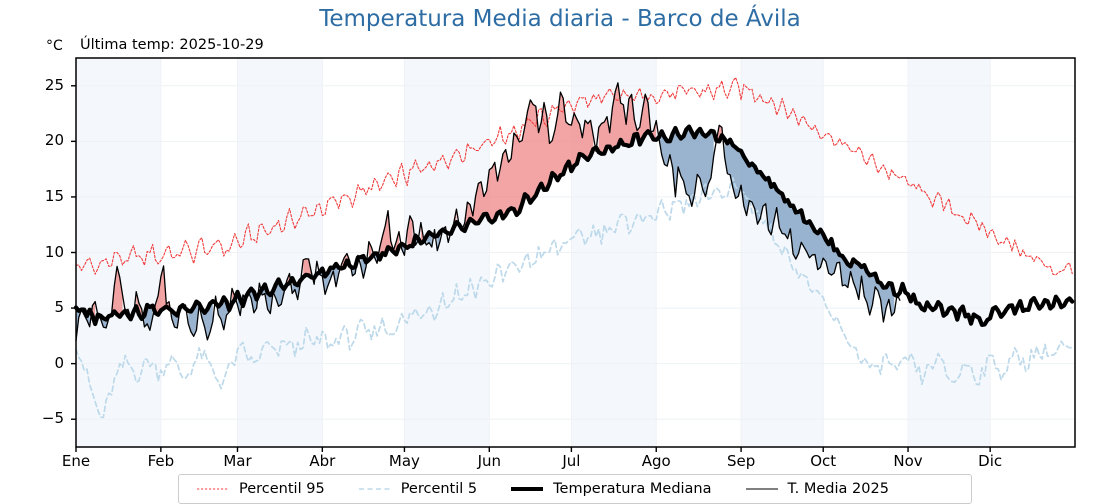 Image resolution: width=1120 pixels, height=504 pixels. What do you see at coordinates (741, 461) in the screenshot?
I see `x-tick-label: Sep` at bounding box center [741, 461].